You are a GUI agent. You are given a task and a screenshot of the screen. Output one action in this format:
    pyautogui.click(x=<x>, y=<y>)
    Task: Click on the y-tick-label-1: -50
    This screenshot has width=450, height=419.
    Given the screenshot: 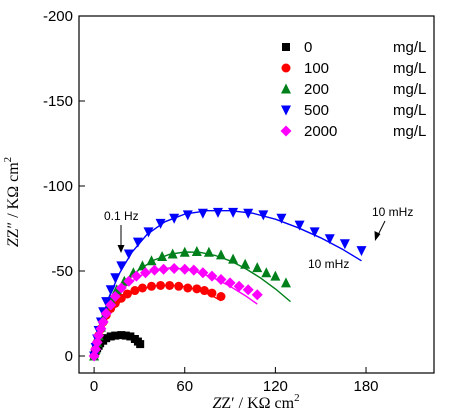 What is the action you would take?
    pyautogui.click(x=62, y=271)
    